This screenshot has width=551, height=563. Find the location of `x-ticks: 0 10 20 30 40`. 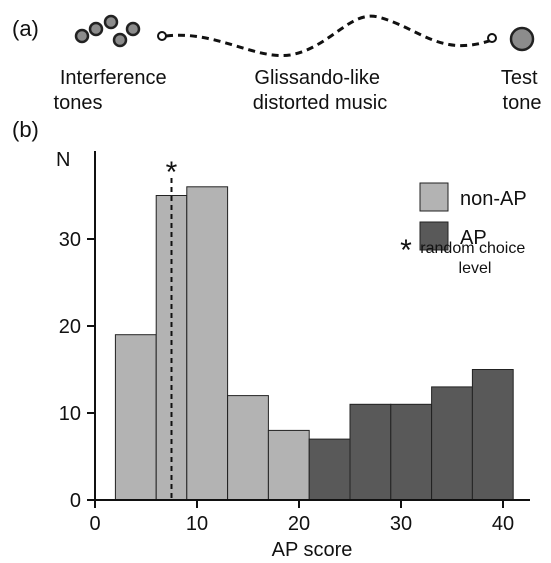

x-ticks: 0 10 20 30 40 is located at coordinates (301, 517).